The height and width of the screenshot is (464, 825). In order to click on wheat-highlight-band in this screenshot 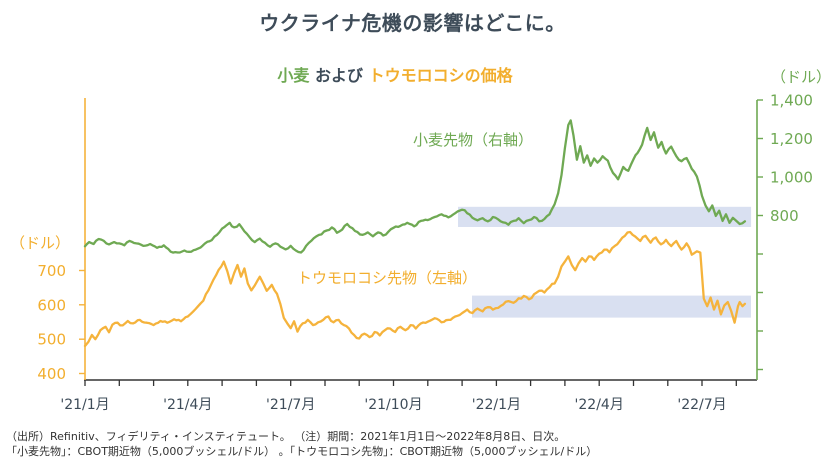, I will do `click(605, 216)`.